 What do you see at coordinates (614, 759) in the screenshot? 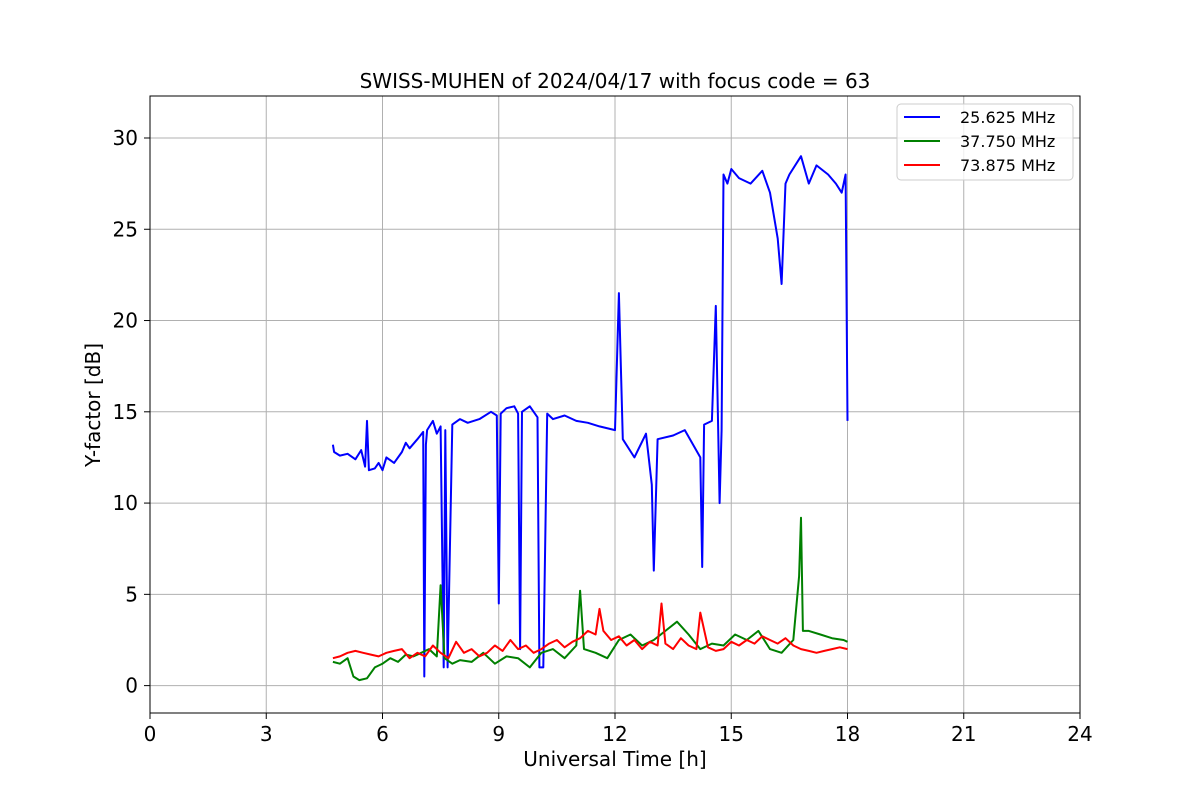
I see `x-axis-label: Universal Time [h]` at bounding box center [614, 759].